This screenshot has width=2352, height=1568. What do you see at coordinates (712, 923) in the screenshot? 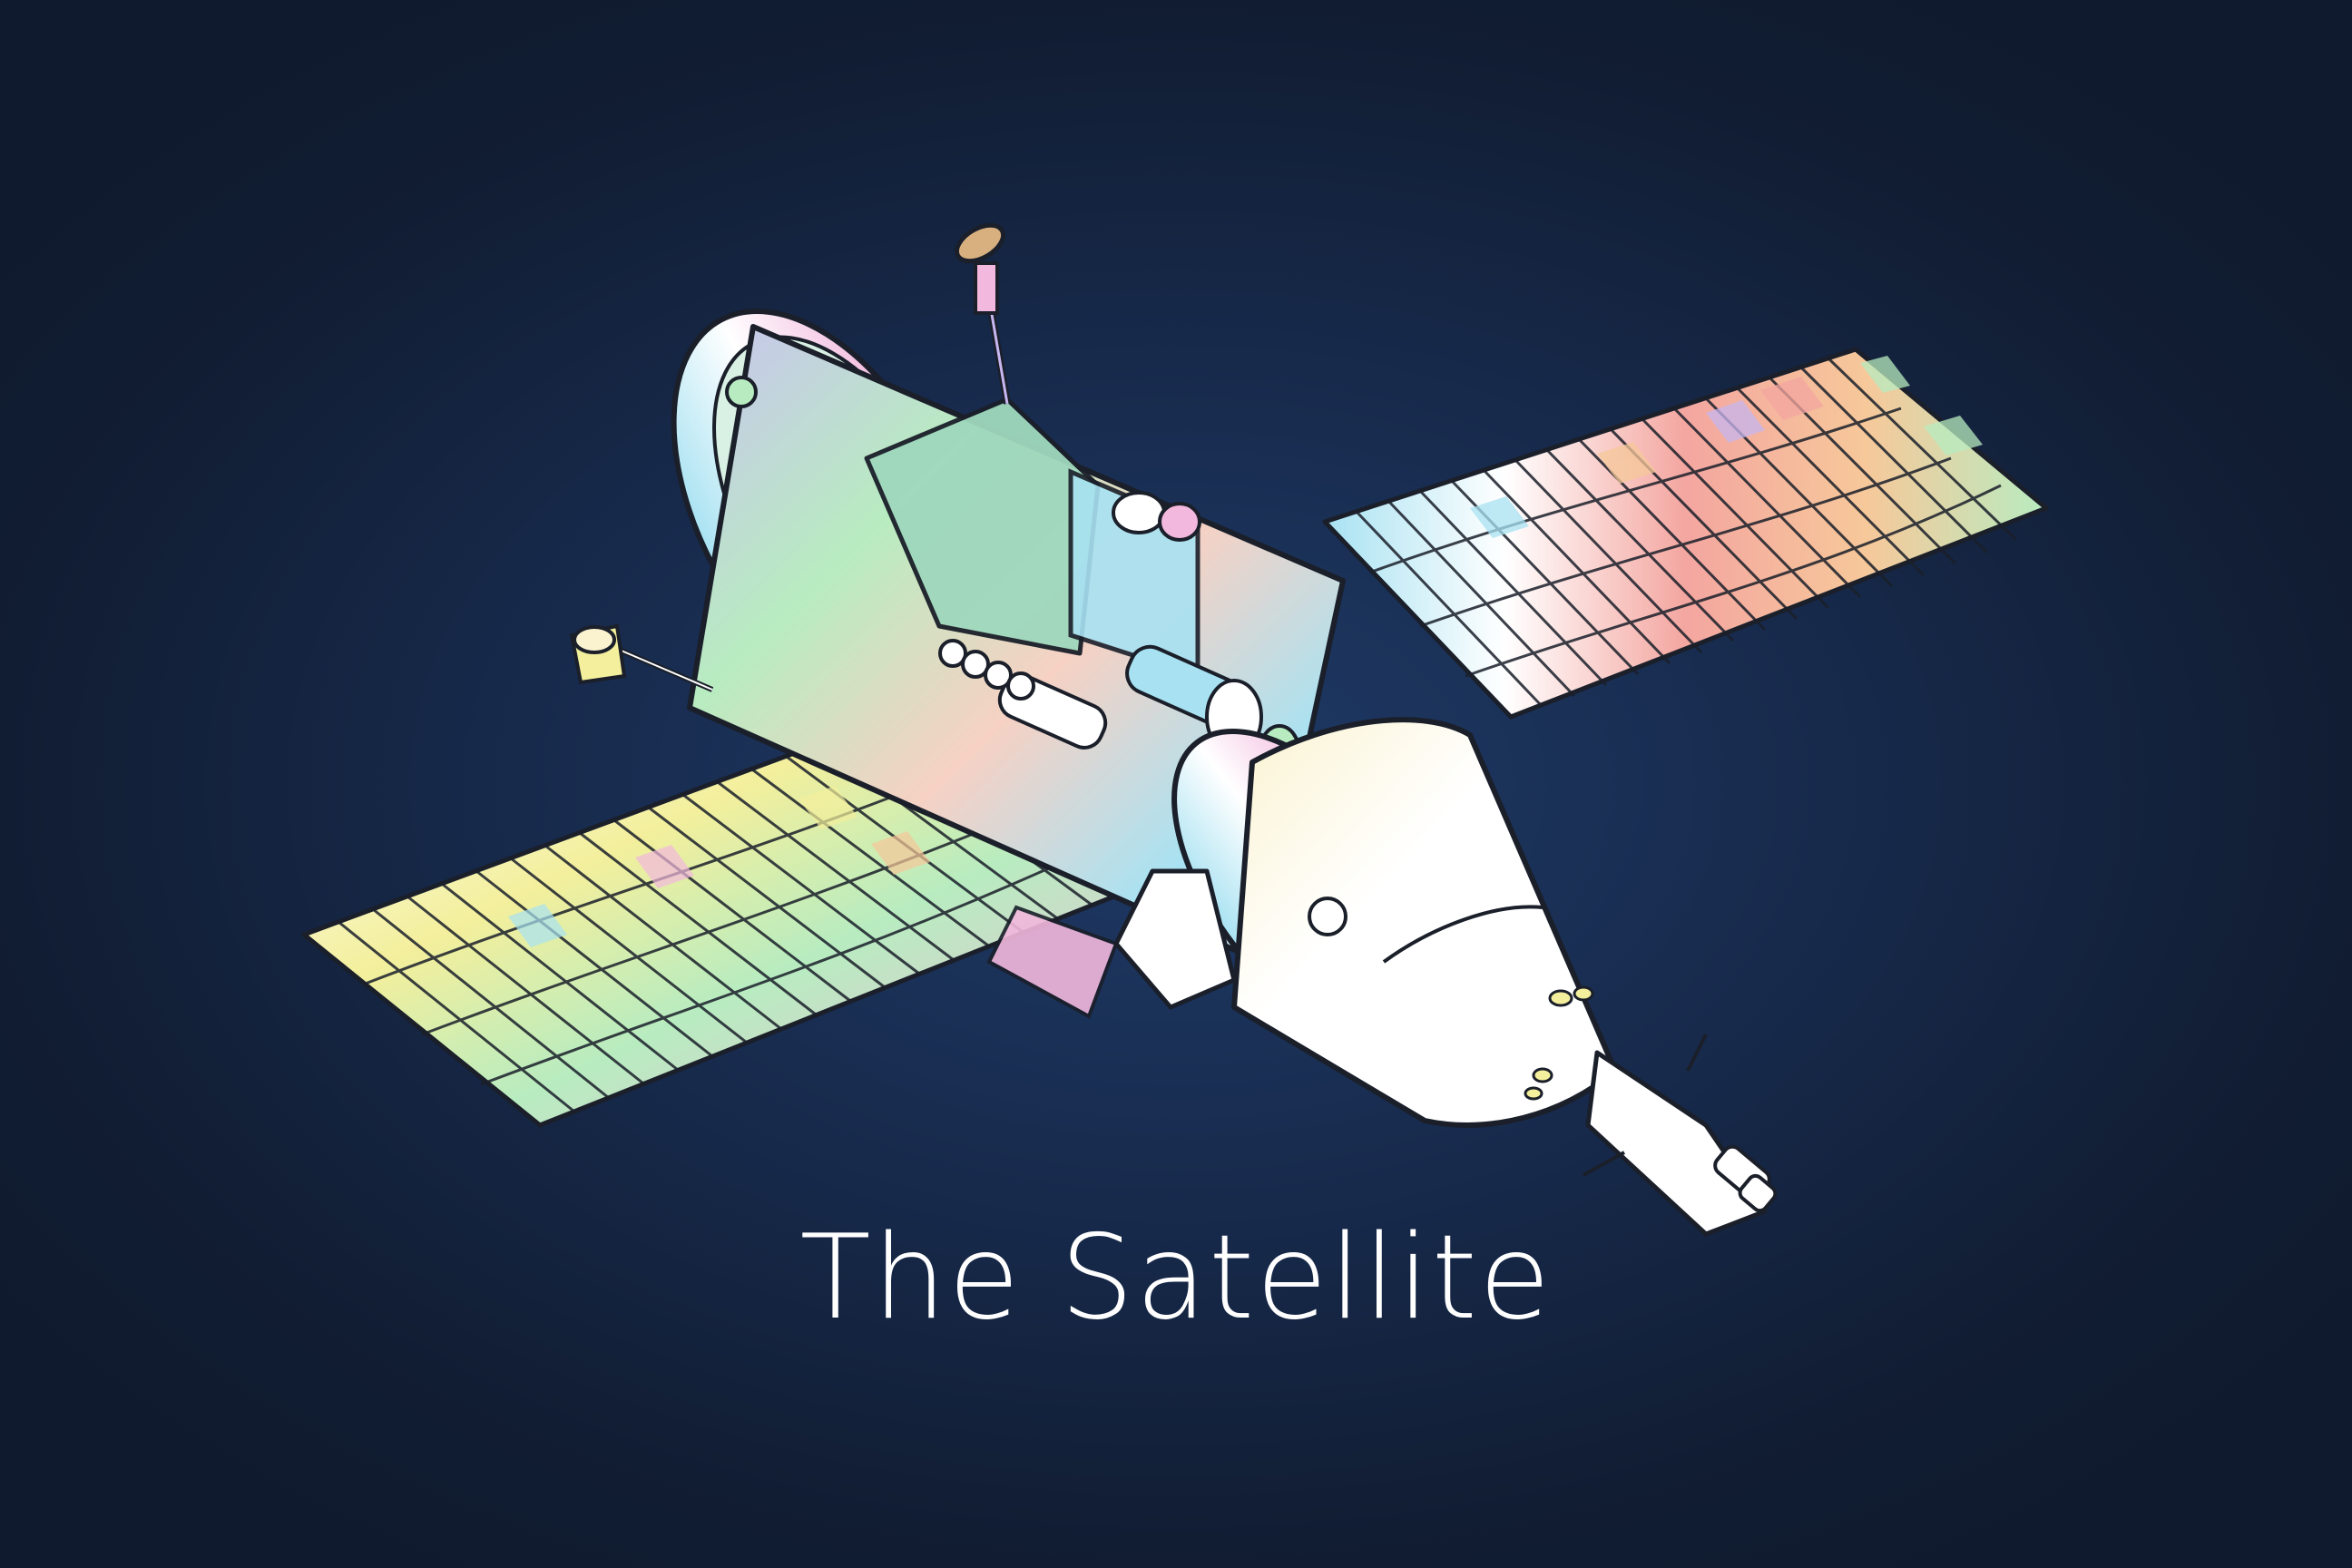
I see `left-solar-panel` at bounding box center [712, 923].